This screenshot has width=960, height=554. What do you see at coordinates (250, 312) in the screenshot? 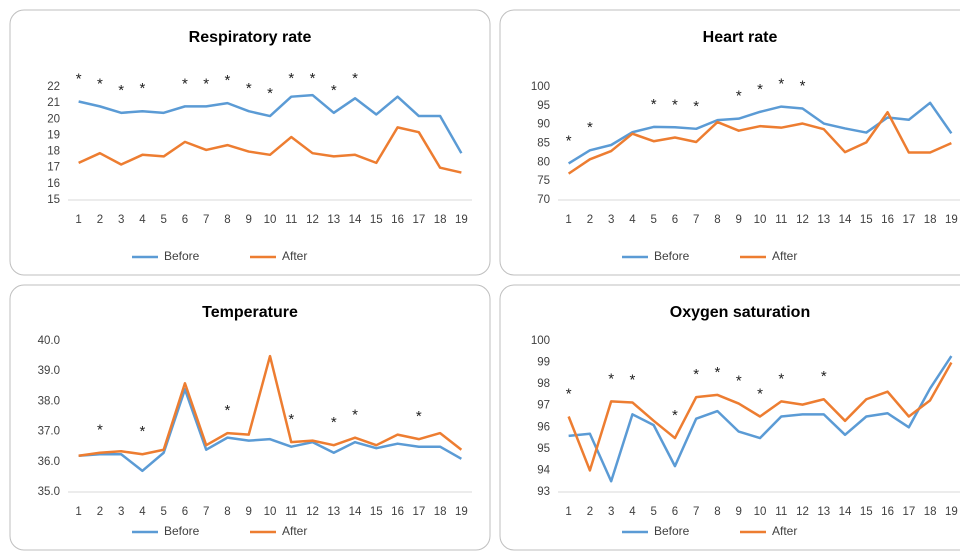
I see `chart-title: Temperature` at bounding box center [250, 312].